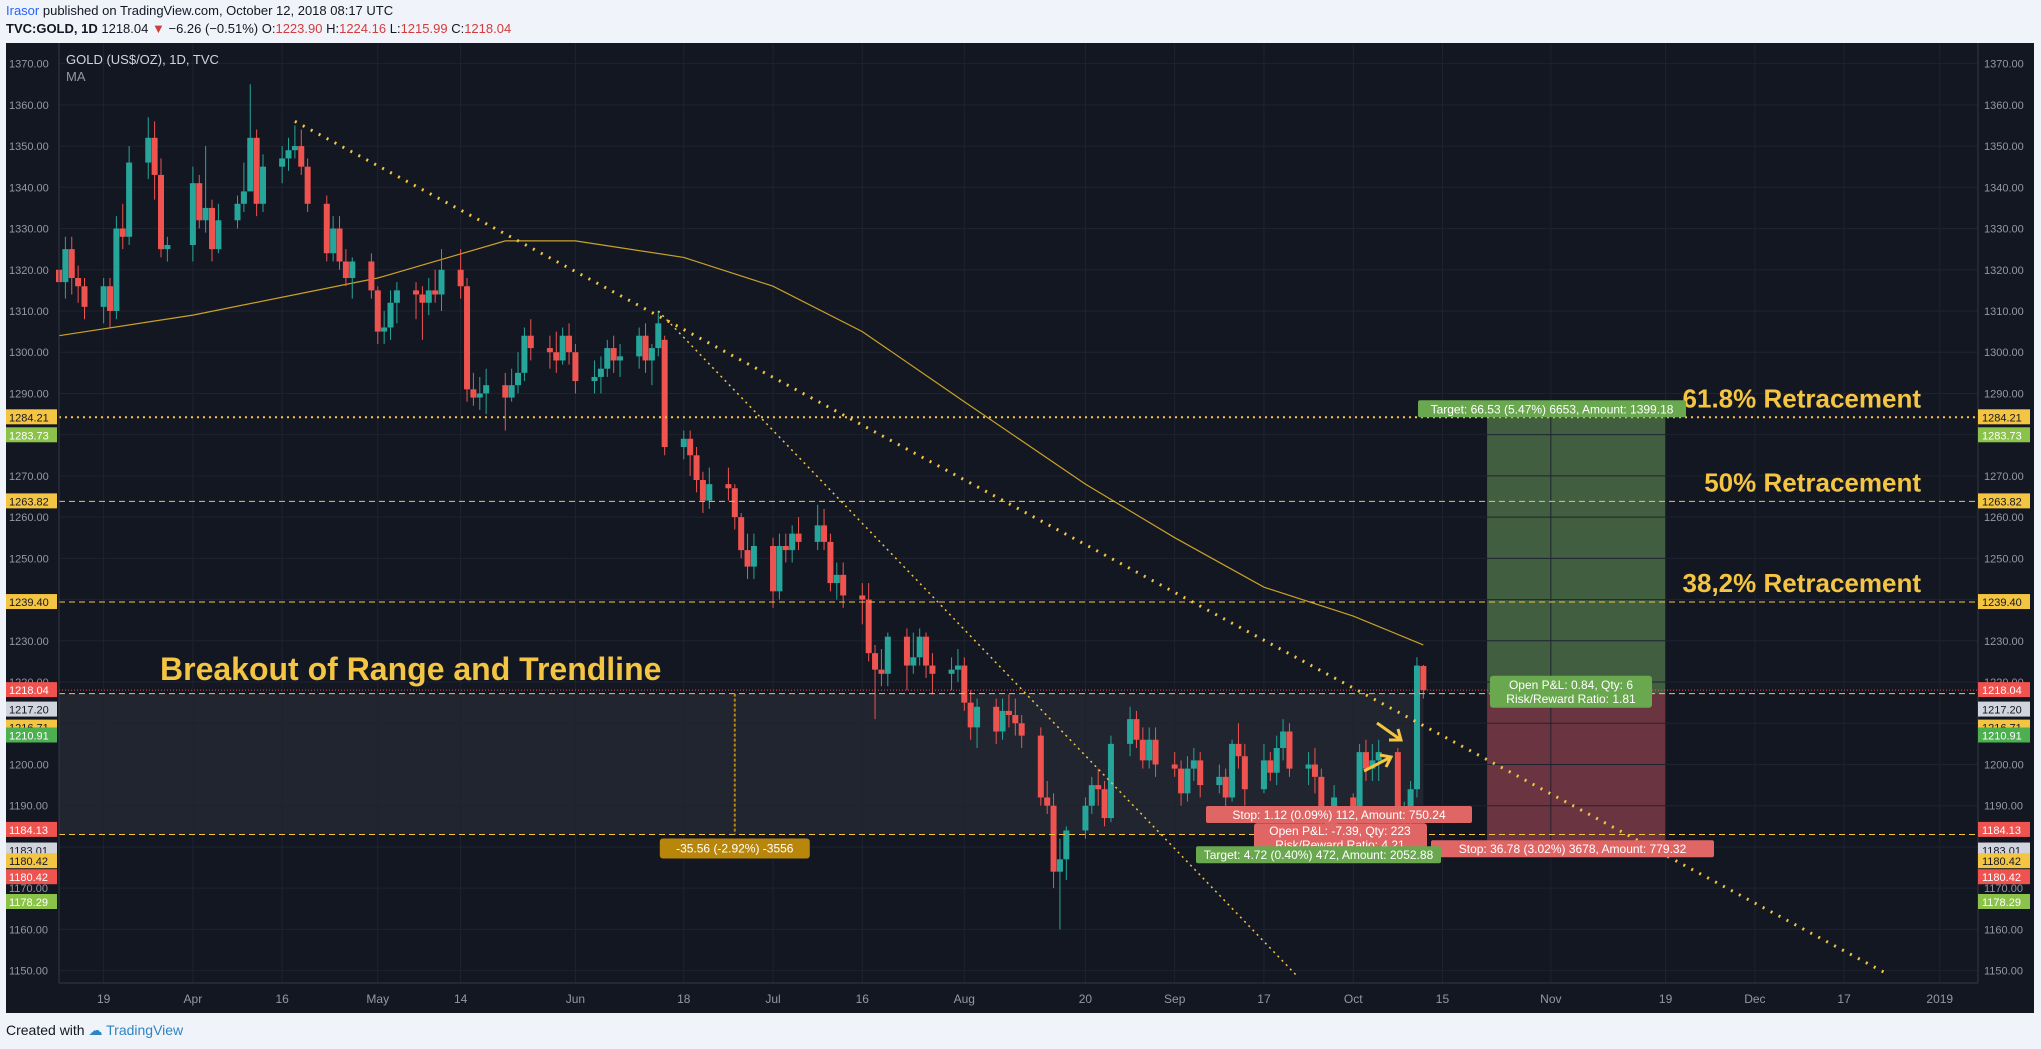  Describe the element at coordinates (29, 518) in the screenshot. I see `y-tick-label-left: 1260.00` at that location.